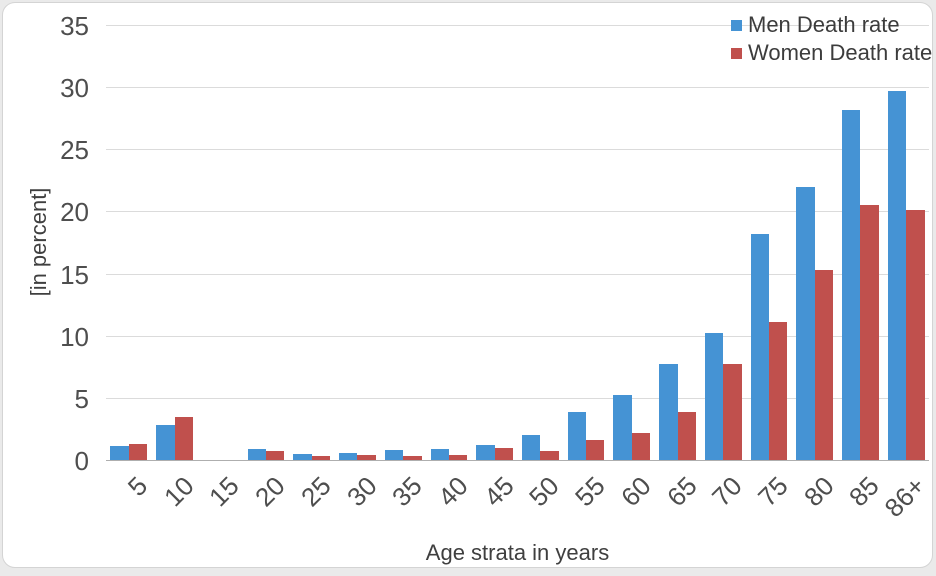  I want to click on legend-item-men: Men Death rate, so click(831, 25).